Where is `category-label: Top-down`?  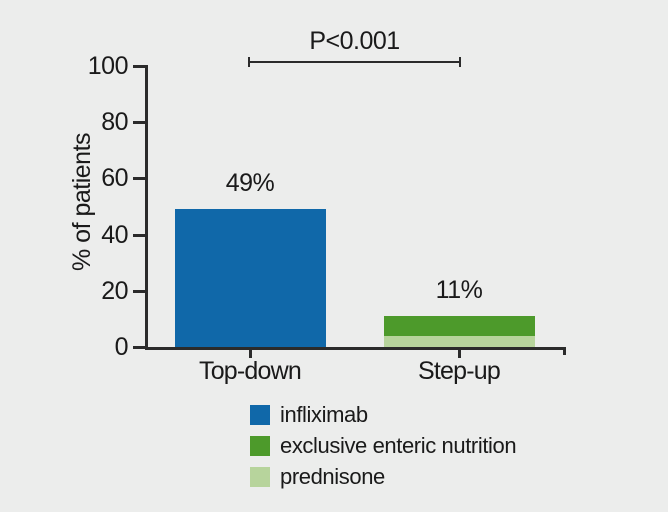
category-label: Top-down is located at coordinates (250, 371).